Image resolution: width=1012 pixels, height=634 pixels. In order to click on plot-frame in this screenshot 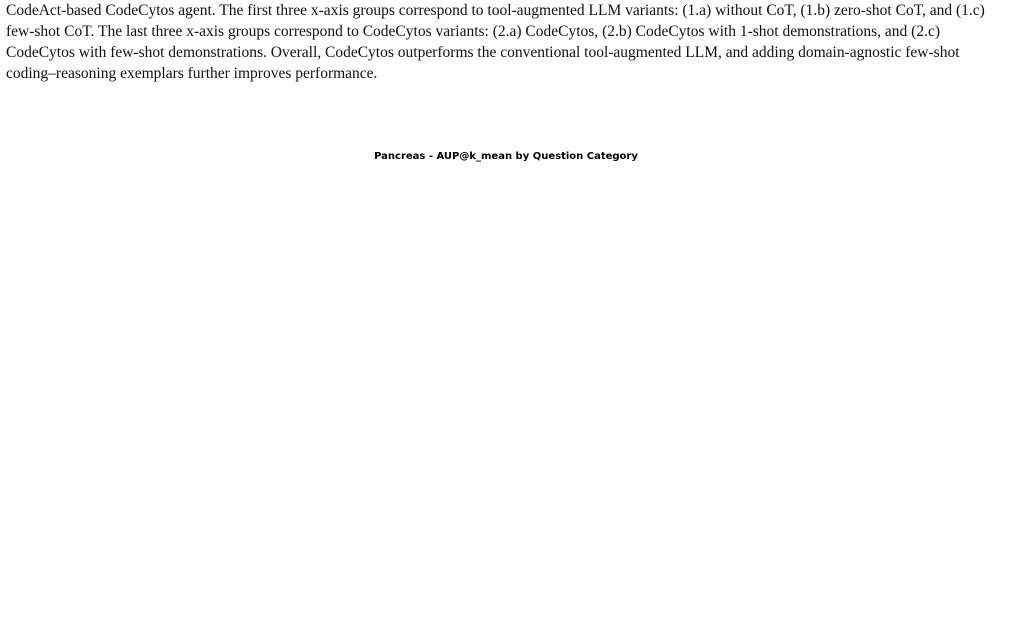, I will do `click(155, 245)`.